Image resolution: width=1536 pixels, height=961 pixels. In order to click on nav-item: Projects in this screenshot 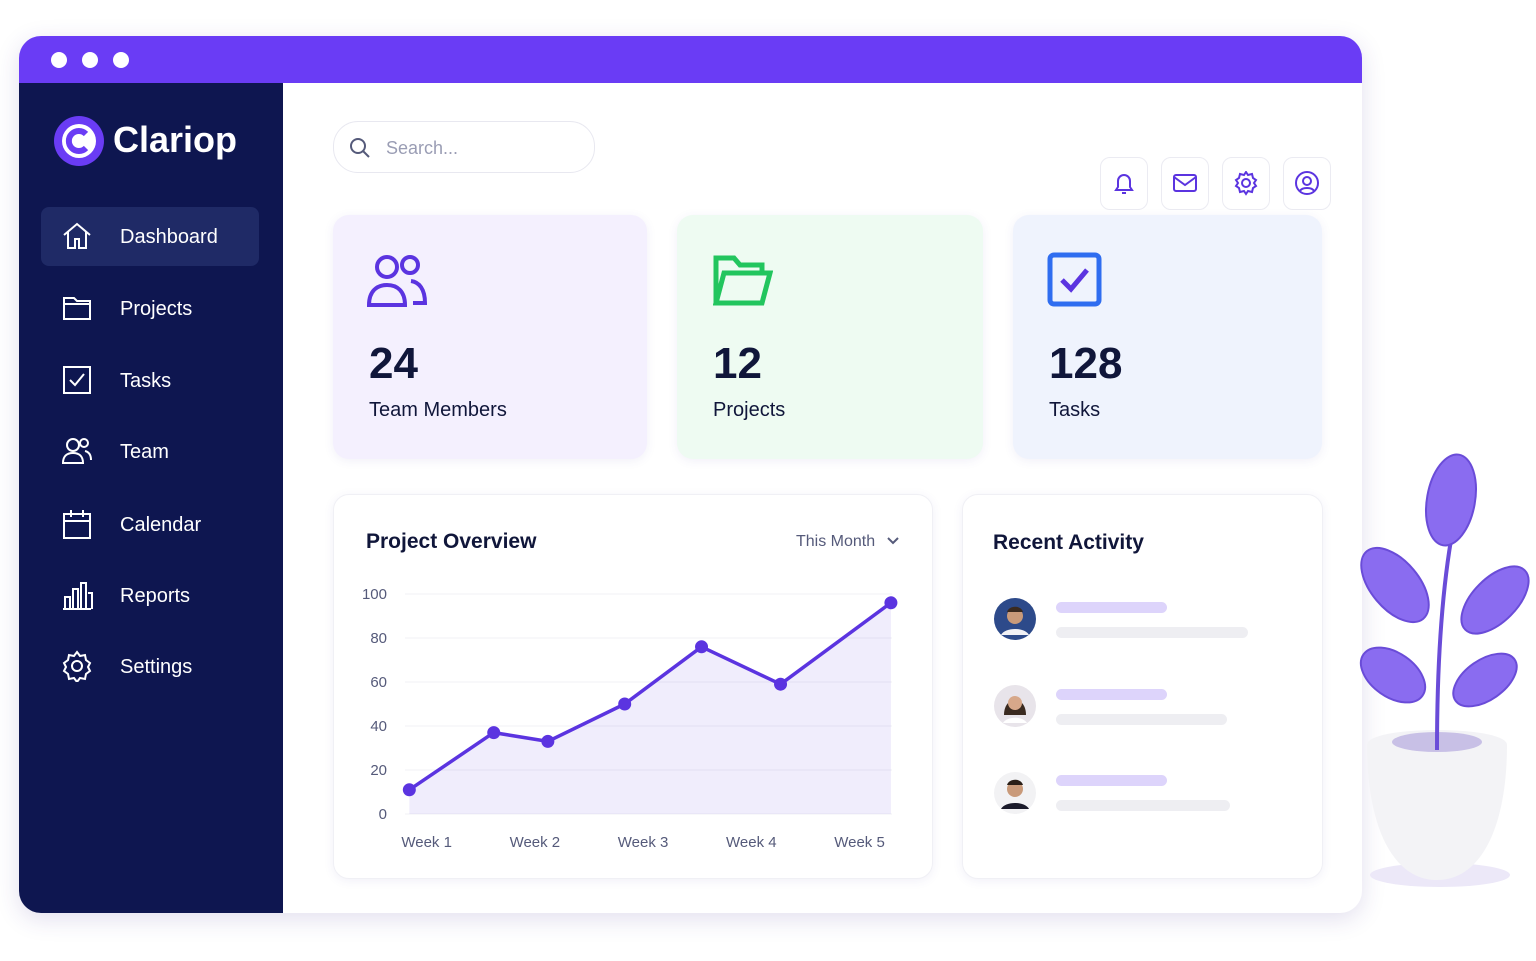, I will do `click(150, 308)`.